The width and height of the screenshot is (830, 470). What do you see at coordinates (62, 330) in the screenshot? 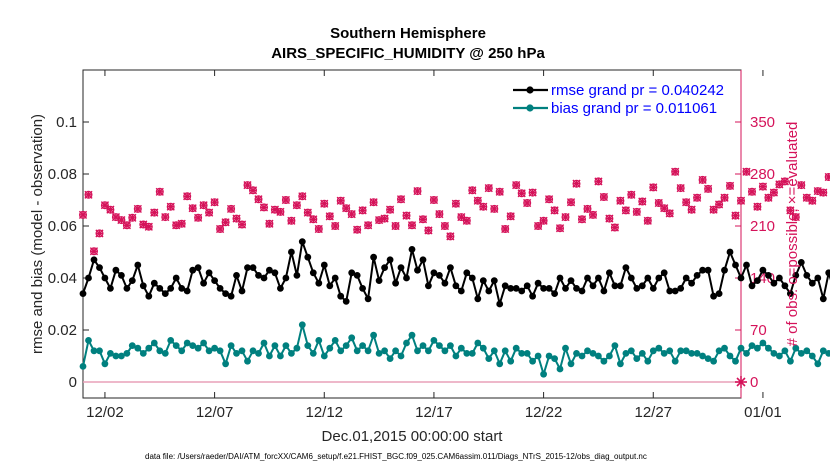
I see `y-tick-label: 0.02` at bounding box center [62, 330].